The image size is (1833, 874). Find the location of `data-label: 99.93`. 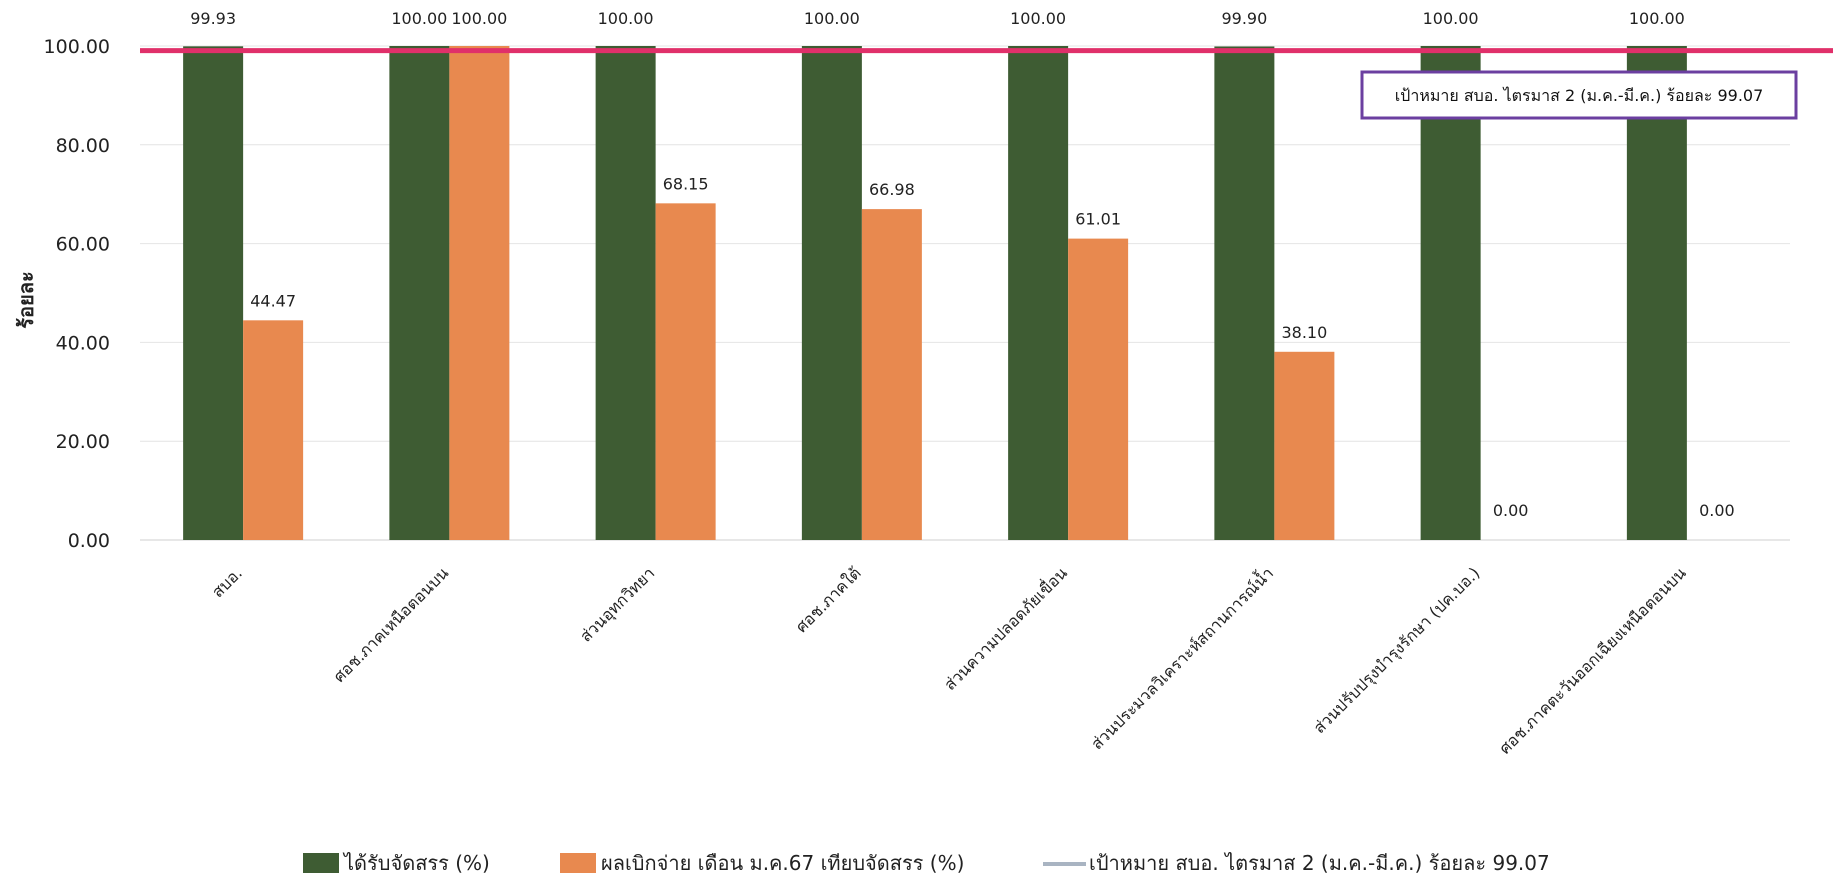

data-label: 99.93 is located at coordinates (213, 18).